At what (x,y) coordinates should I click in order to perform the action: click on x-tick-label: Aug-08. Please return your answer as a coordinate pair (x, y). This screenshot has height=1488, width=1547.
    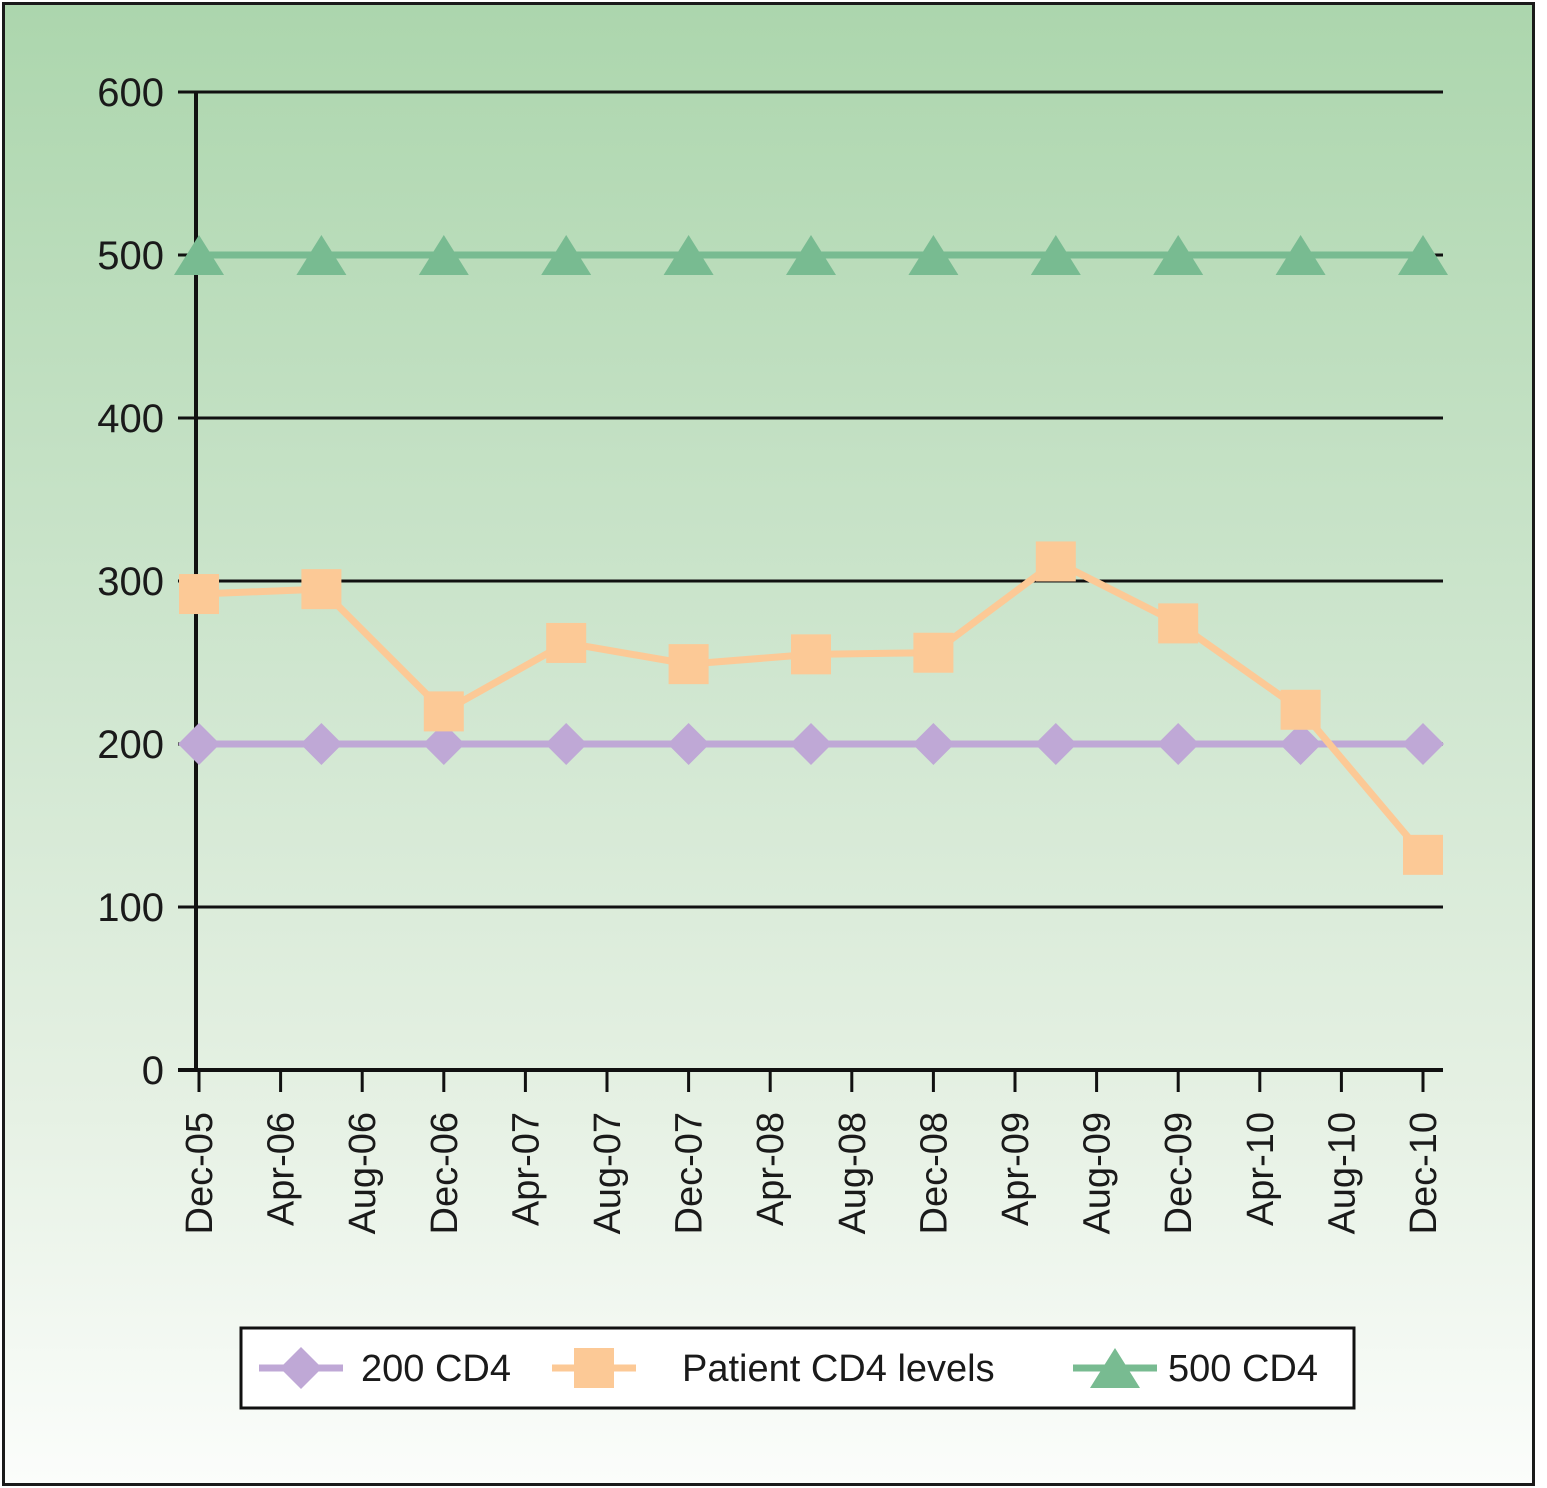
    Looking at the image, I should click on (853, 1173).